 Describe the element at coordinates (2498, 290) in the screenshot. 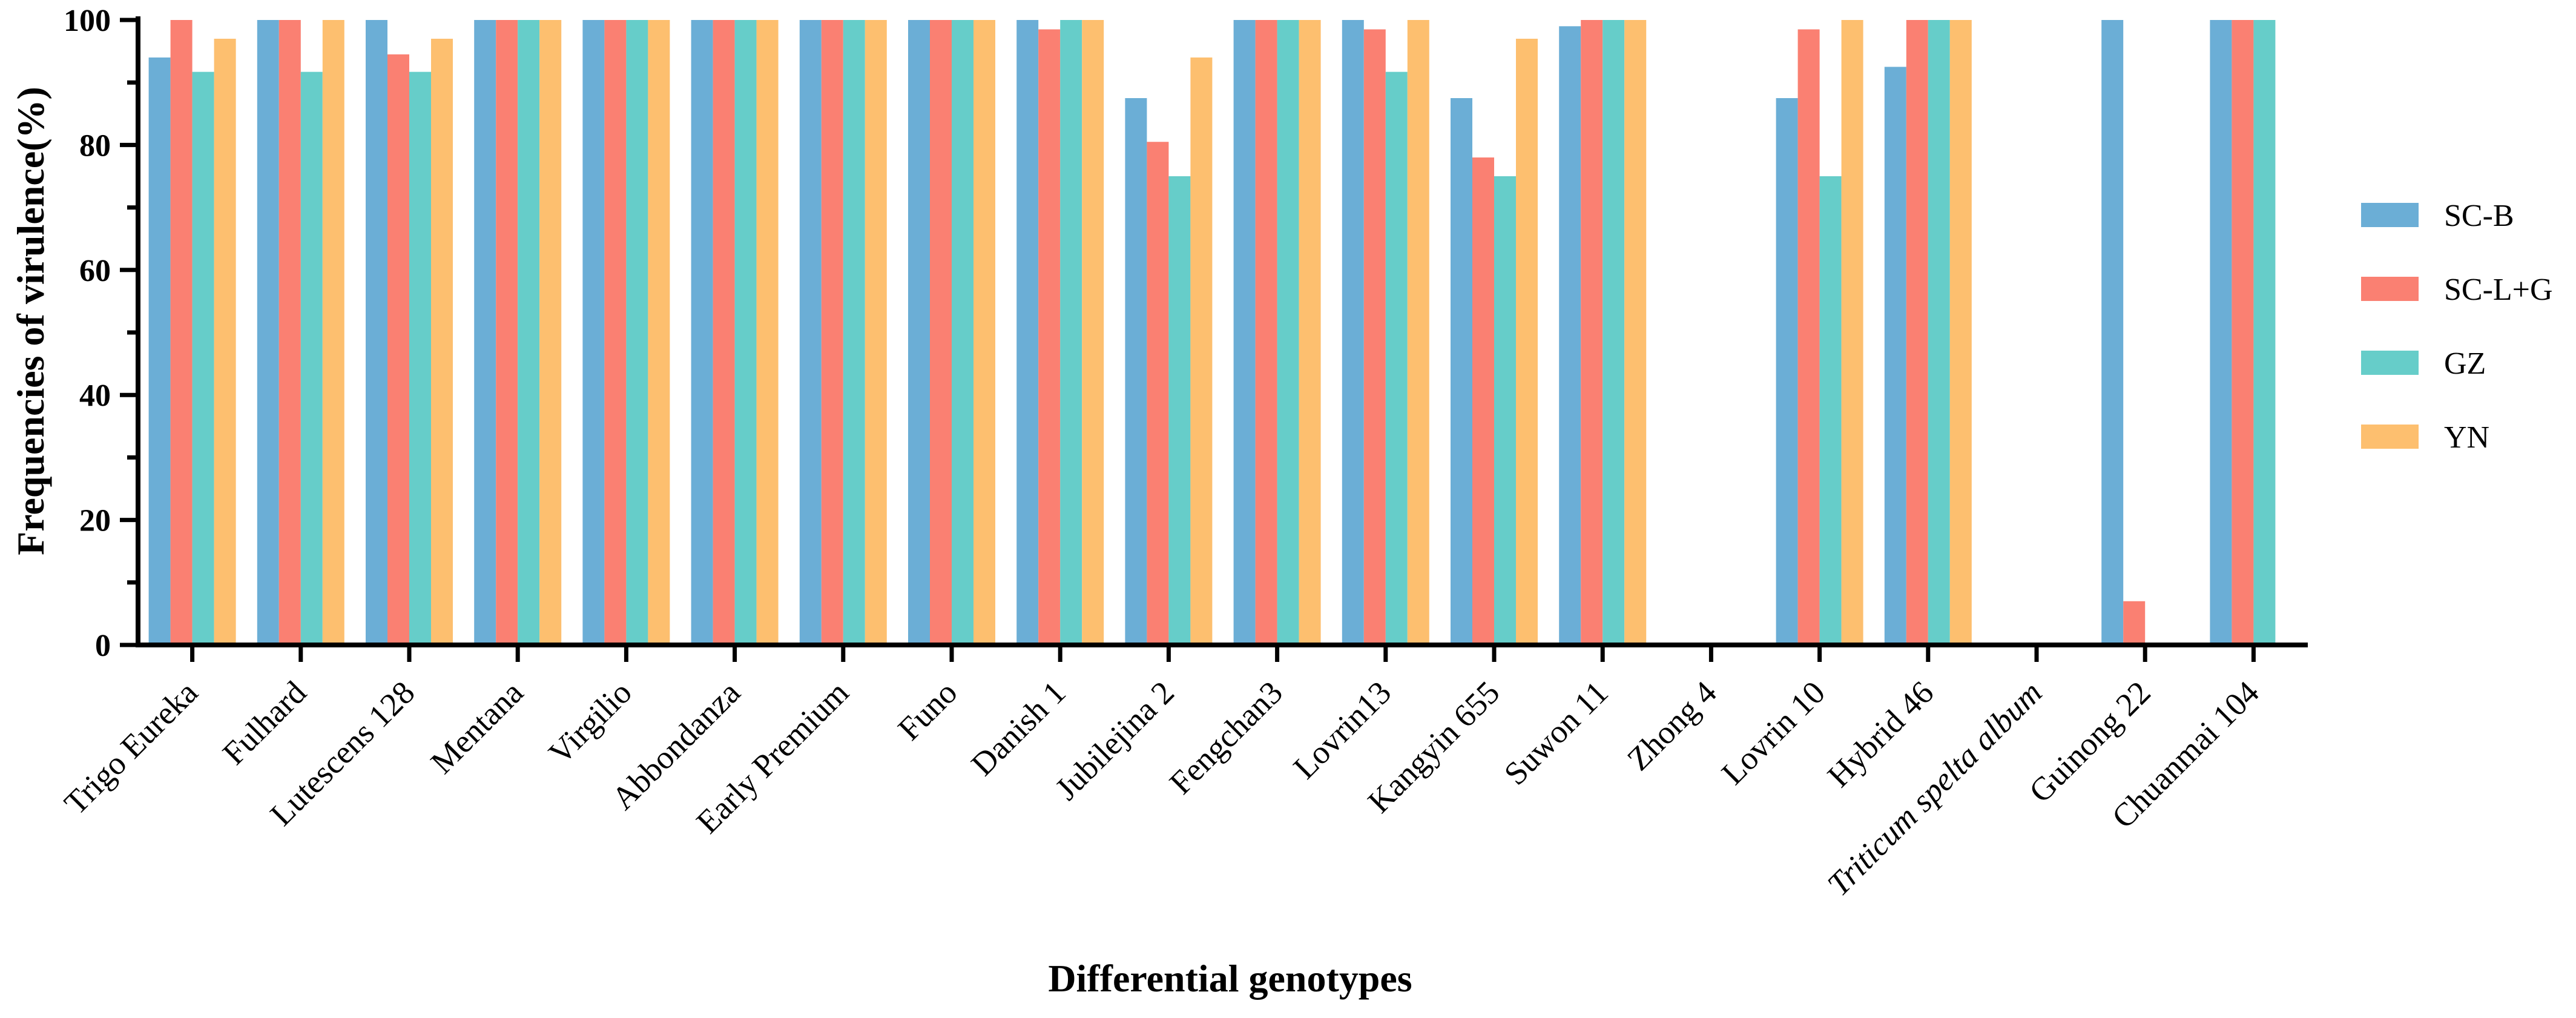

I see `legend-label: SC-L+G` at that location.